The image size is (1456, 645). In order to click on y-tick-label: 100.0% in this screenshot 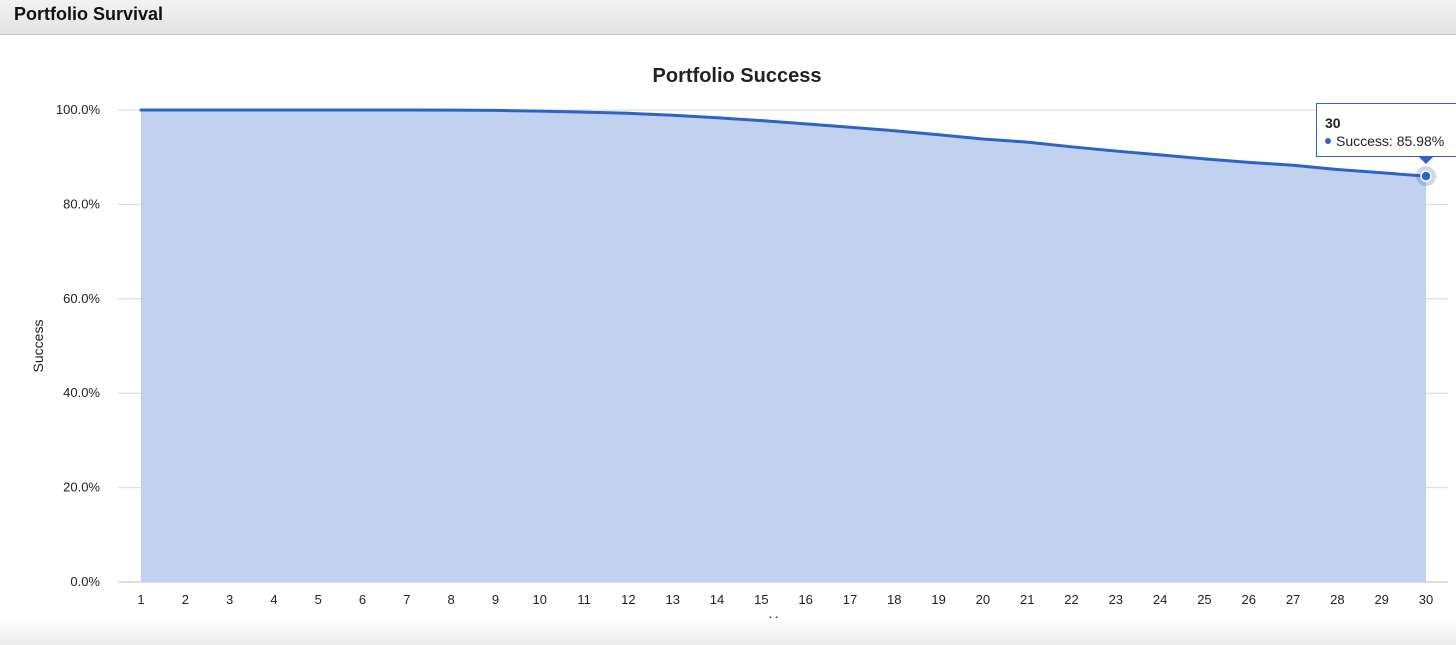, I will do `click(78, 109)`.